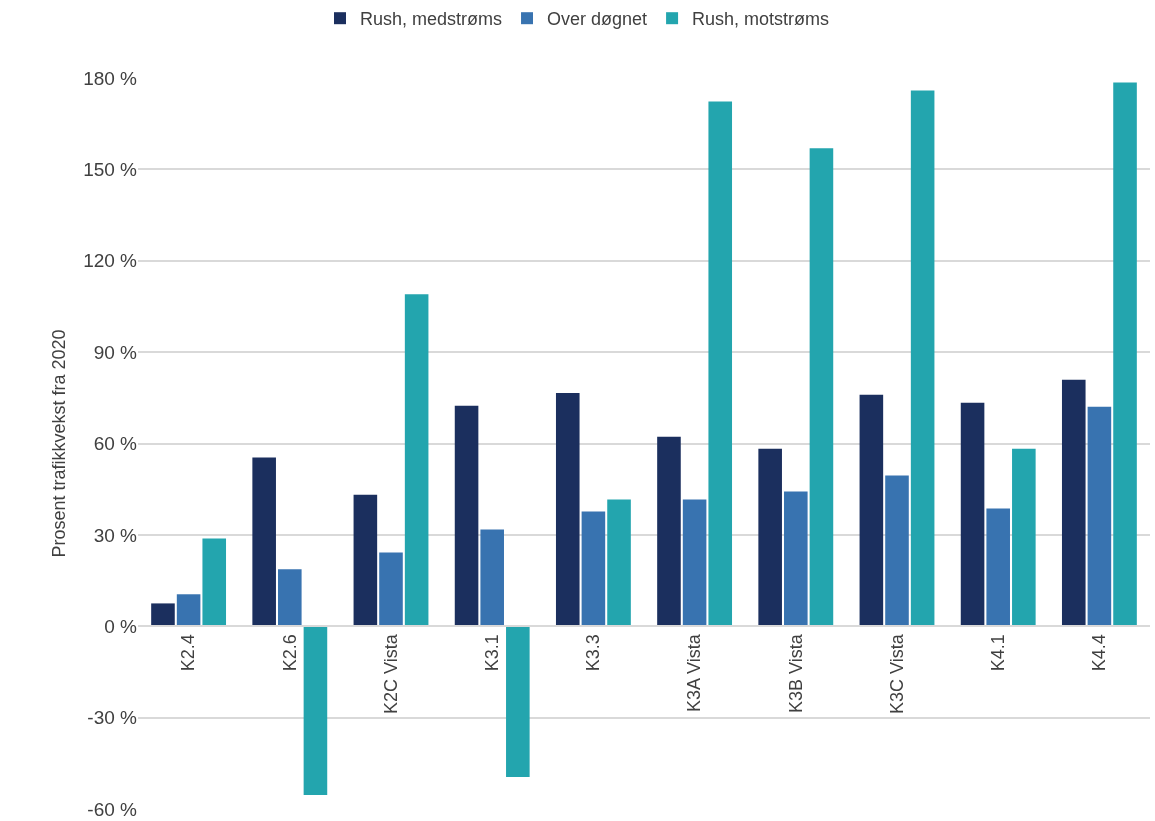 This screenshot has height=821, width=1155. What do you see at coordinates (593, 653) in the screenshot?
I see `x-tick-label: K3.3` at bounding box center [593, 653].